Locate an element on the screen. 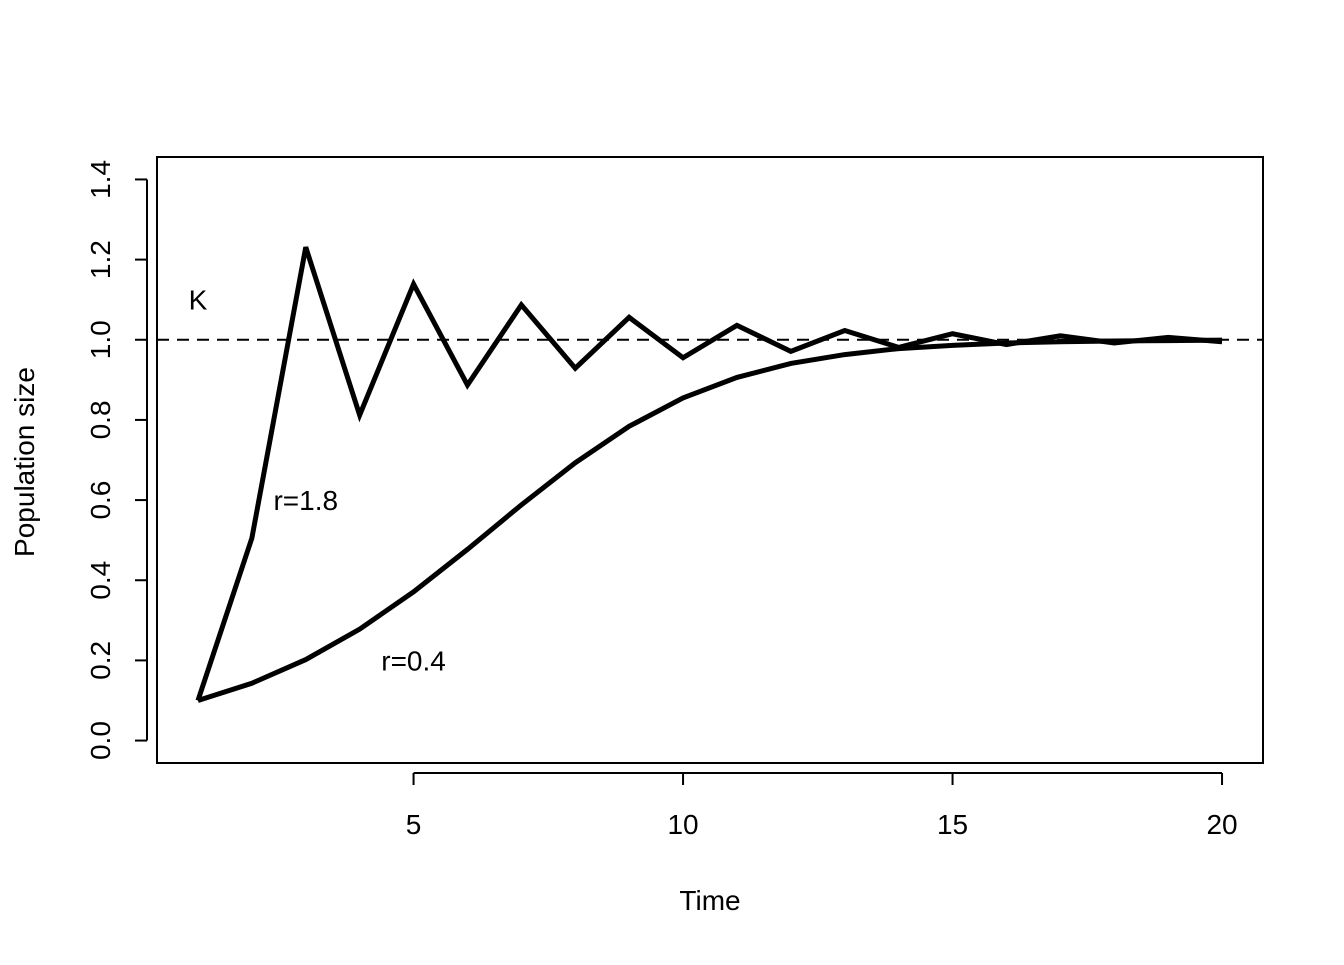 Image resolution: width=1344 pixels, height=965 pixels. x-tick-label: 5 is located at coordinates (414, 824).